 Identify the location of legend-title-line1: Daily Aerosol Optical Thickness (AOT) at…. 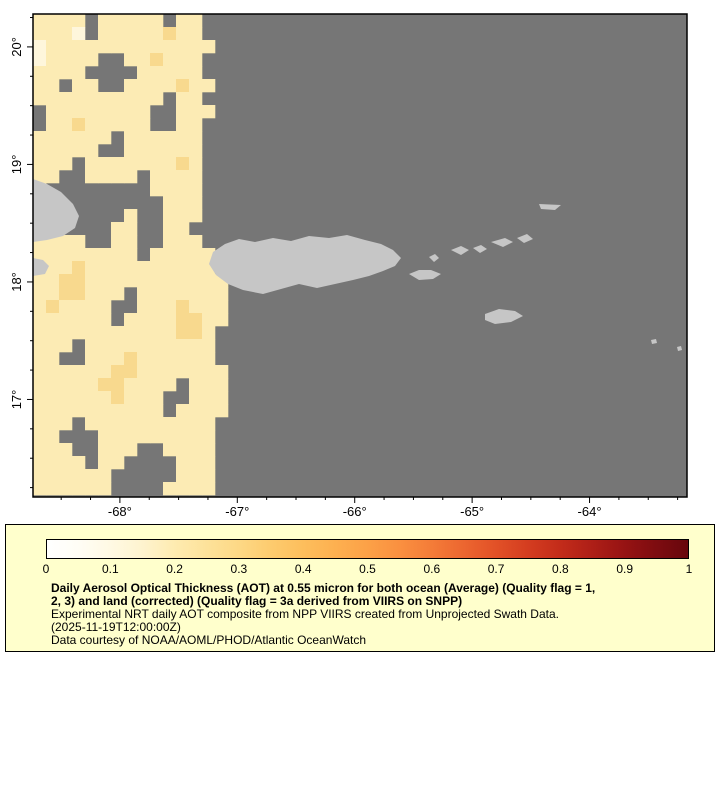
(323, 588).